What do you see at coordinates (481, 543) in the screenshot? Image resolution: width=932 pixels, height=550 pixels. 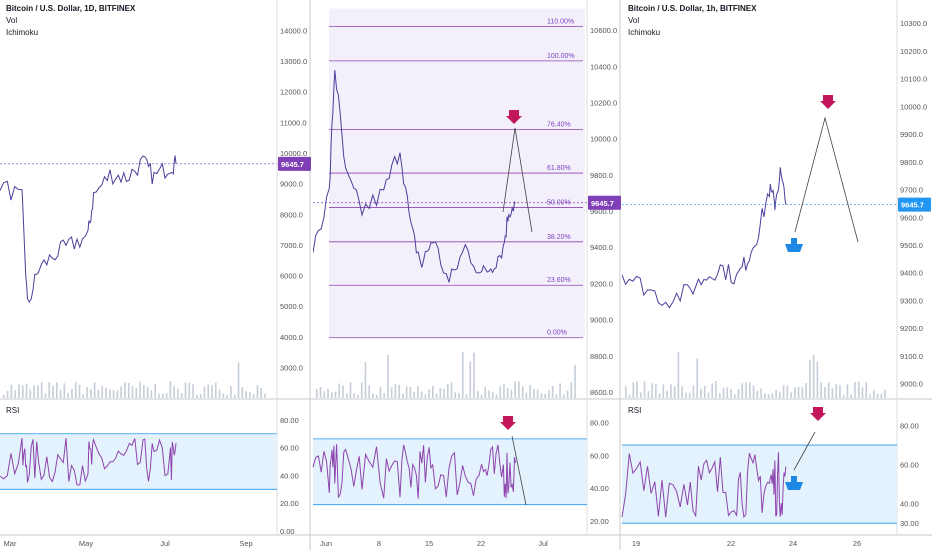 I see `x-tick-label: 22` at bounding box center [481, 543].